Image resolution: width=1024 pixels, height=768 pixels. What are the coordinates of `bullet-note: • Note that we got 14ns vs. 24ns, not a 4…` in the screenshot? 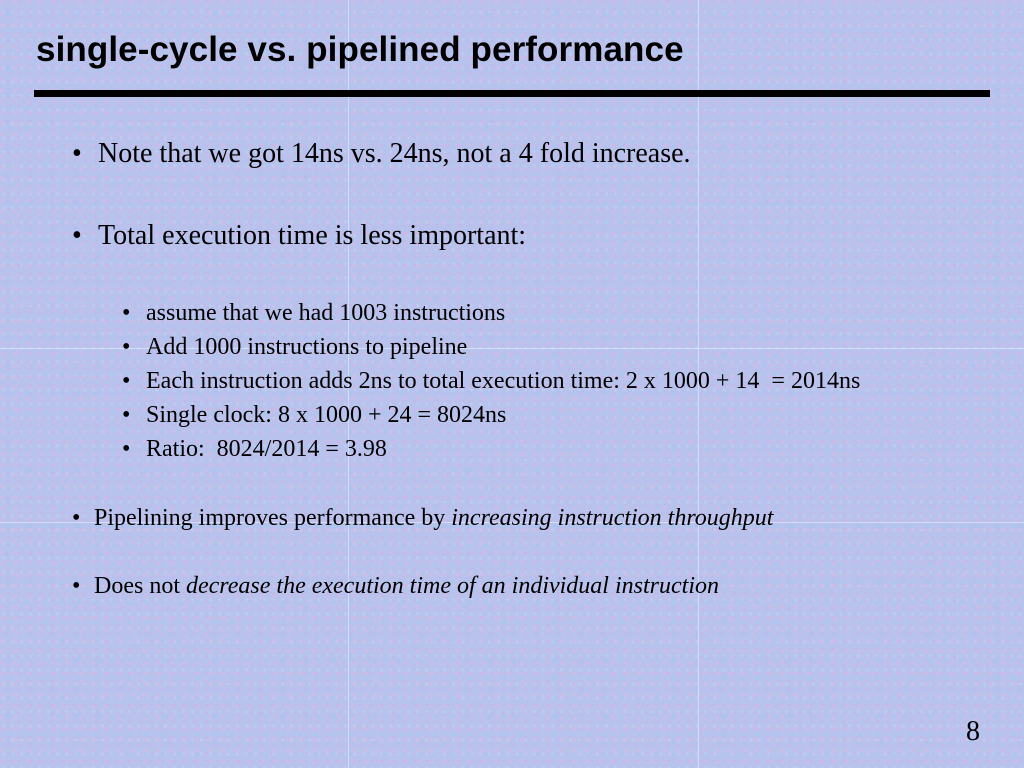 It's located at (381, 154).